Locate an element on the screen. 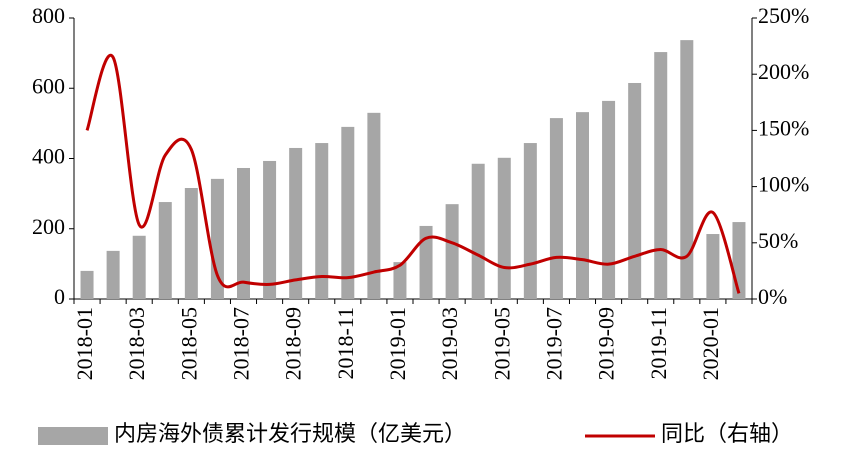 This screenshot has width=852, height=455. y-tick-label: 600 is located at coordinates (48, 85).